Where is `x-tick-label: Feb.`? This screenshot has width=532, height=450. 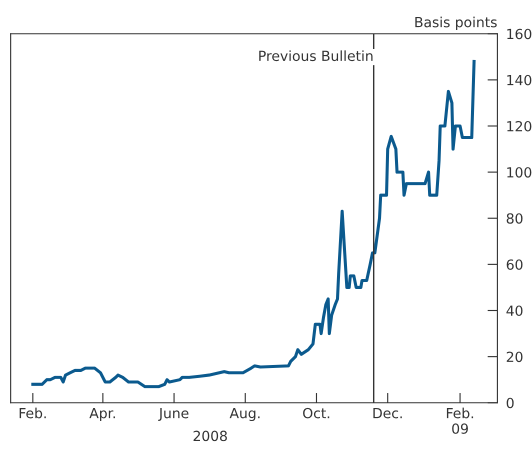 x-tick-label: Feb. is located at coordinates (33, 413).